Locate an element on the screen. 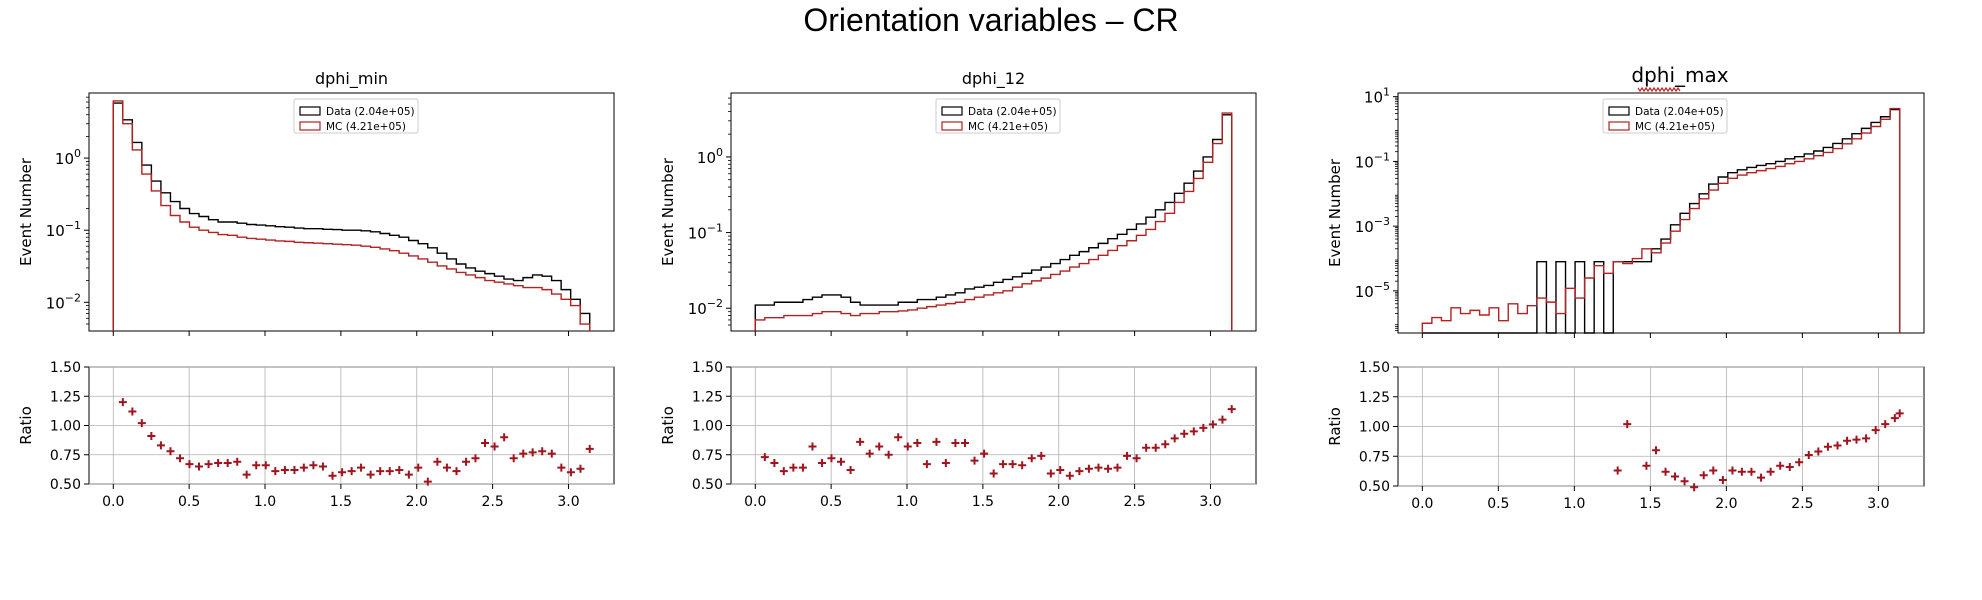 The image size is (1982, 600). y-tick-label: 10⁻¹ is located at coordinates (1372, 160).